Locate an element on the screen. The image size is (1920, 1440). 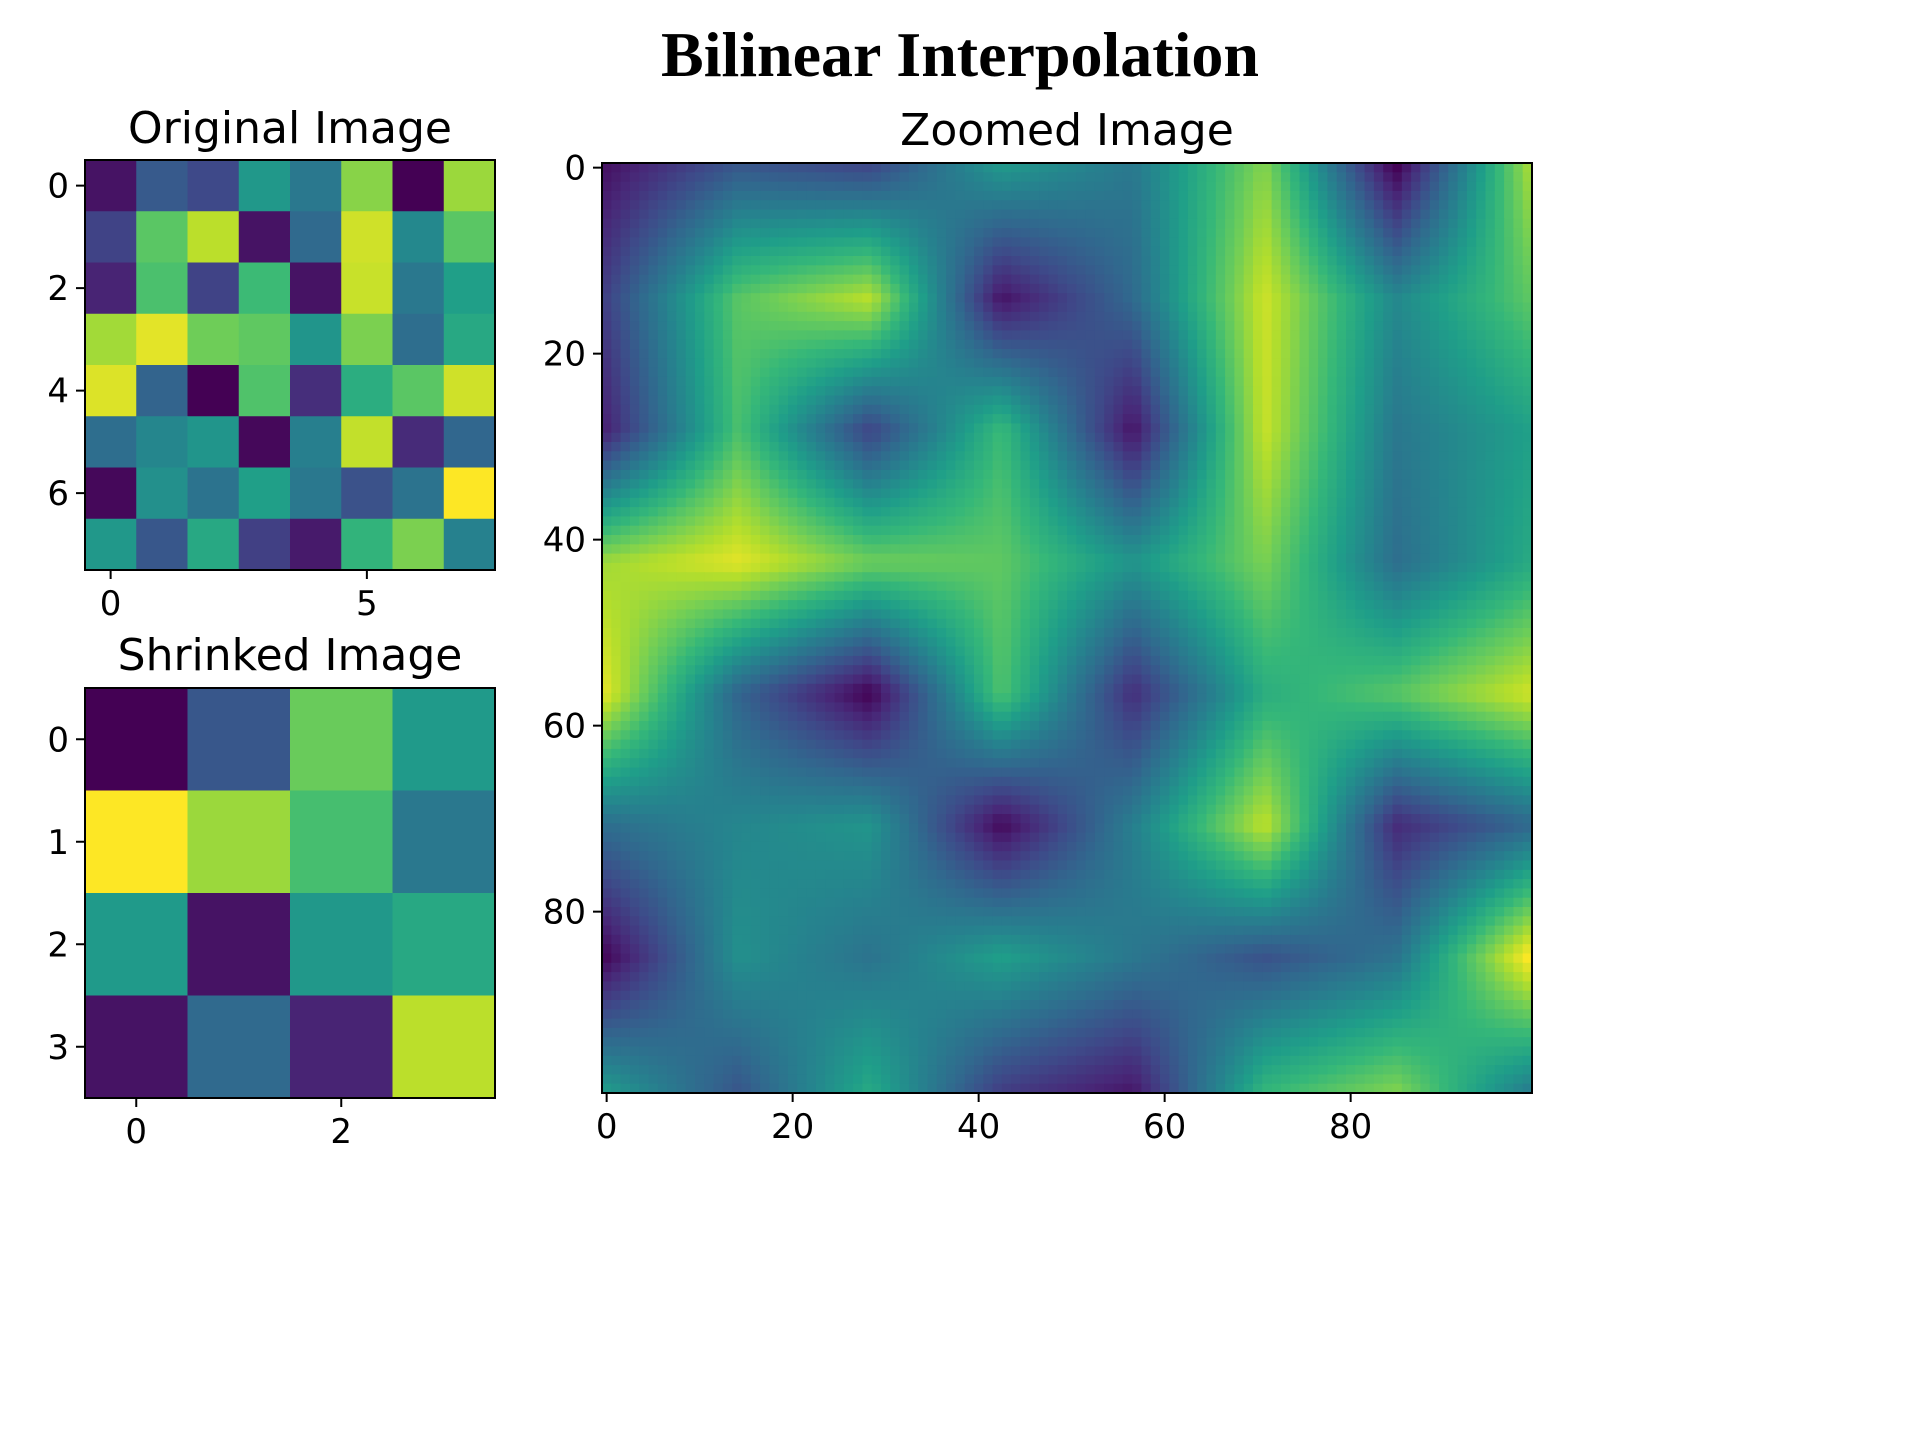
shrinked-cell is located at coordinates (342, 945).